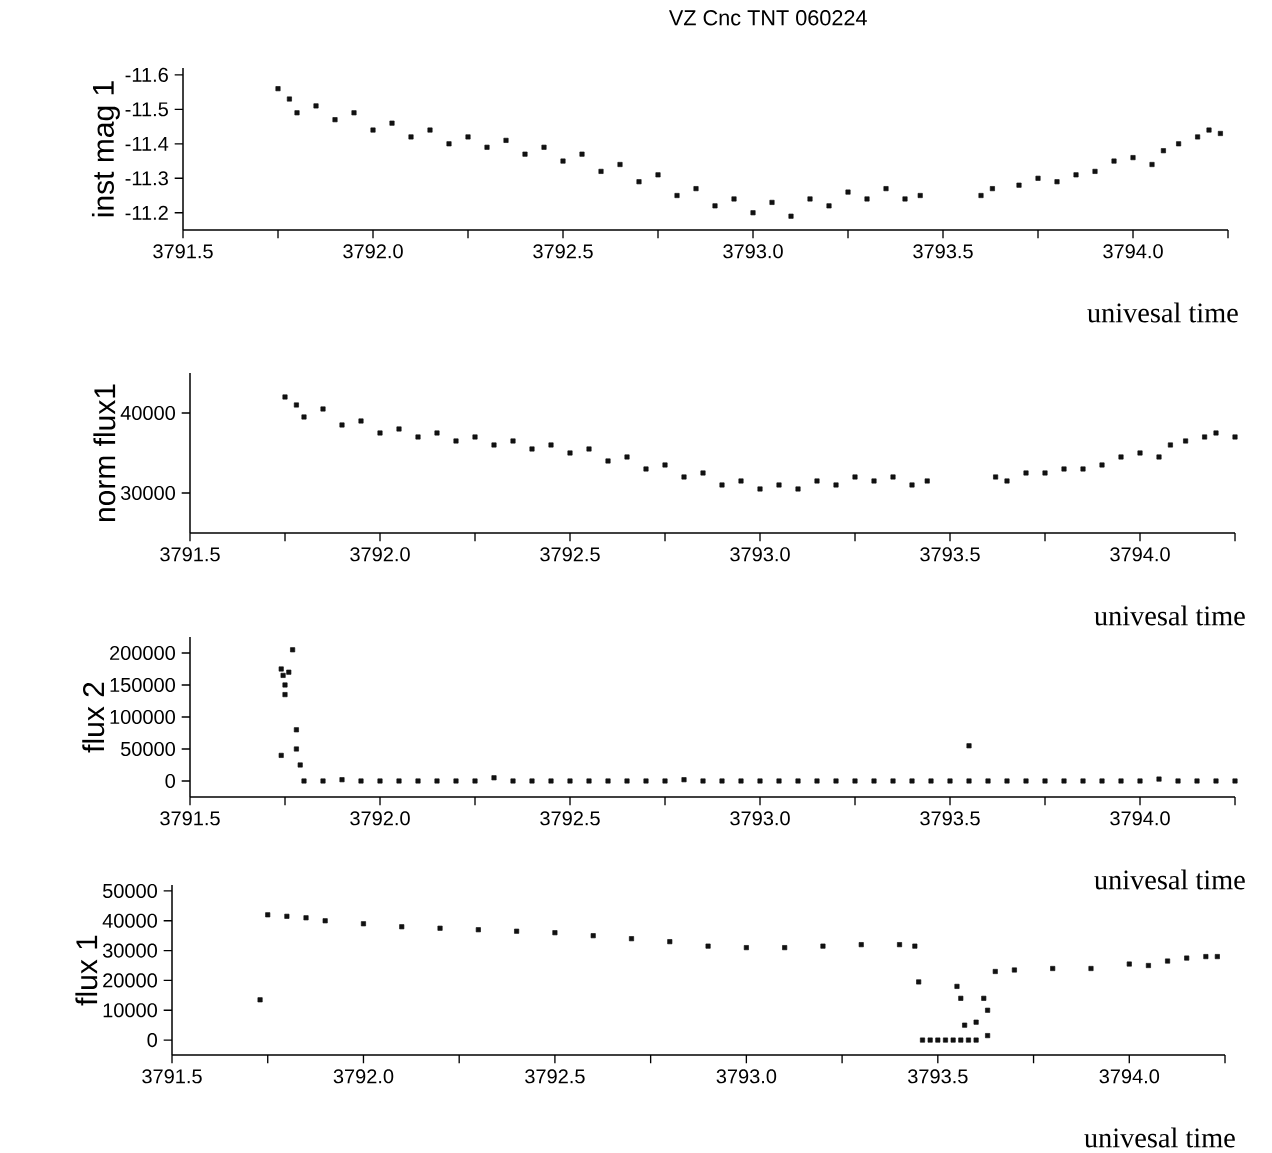 The image size is (1272, 1153). Describe the element at coordinates (147, 143) in the screenshot. I see `y-tick-label: -11.4` at that location.